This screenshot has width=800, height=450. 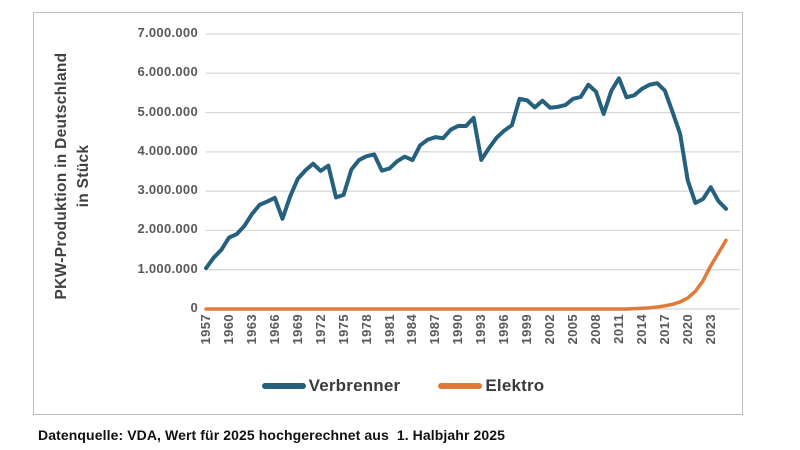 I want to click on x-tick-label: 2002, so click(x=550, y=329).